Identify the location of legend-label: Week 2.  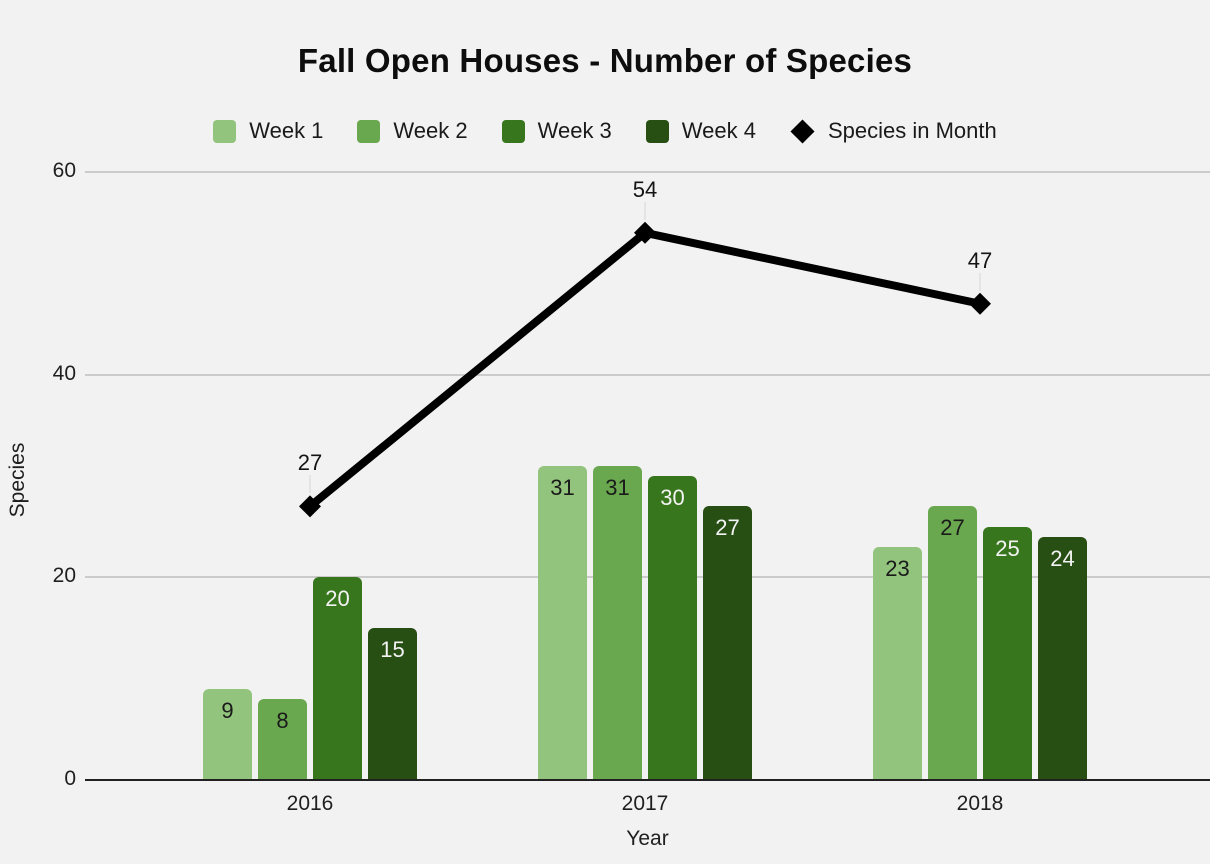
(430, 130).